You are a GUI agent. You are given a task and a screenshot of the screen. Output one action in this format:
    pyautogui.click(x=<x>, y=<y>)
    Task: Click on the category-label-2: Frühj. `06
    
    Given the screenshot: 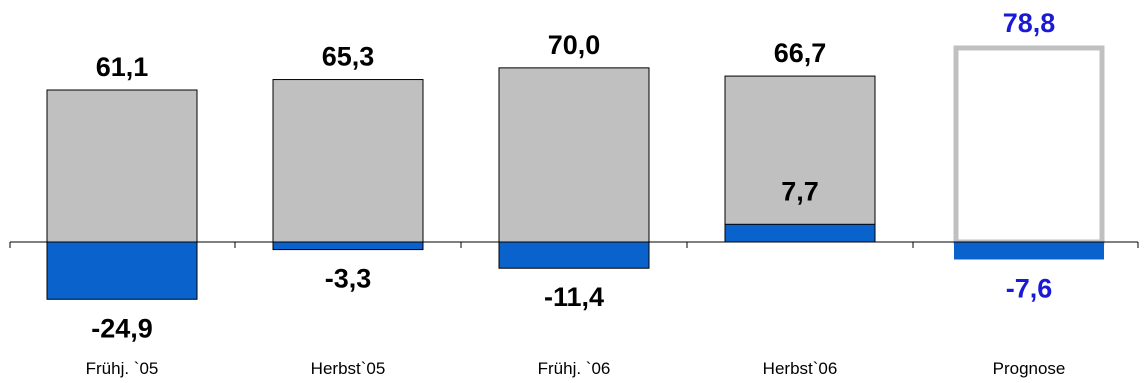 What is the action you would take?
    pyautogui.click(x=574, y=368)
    